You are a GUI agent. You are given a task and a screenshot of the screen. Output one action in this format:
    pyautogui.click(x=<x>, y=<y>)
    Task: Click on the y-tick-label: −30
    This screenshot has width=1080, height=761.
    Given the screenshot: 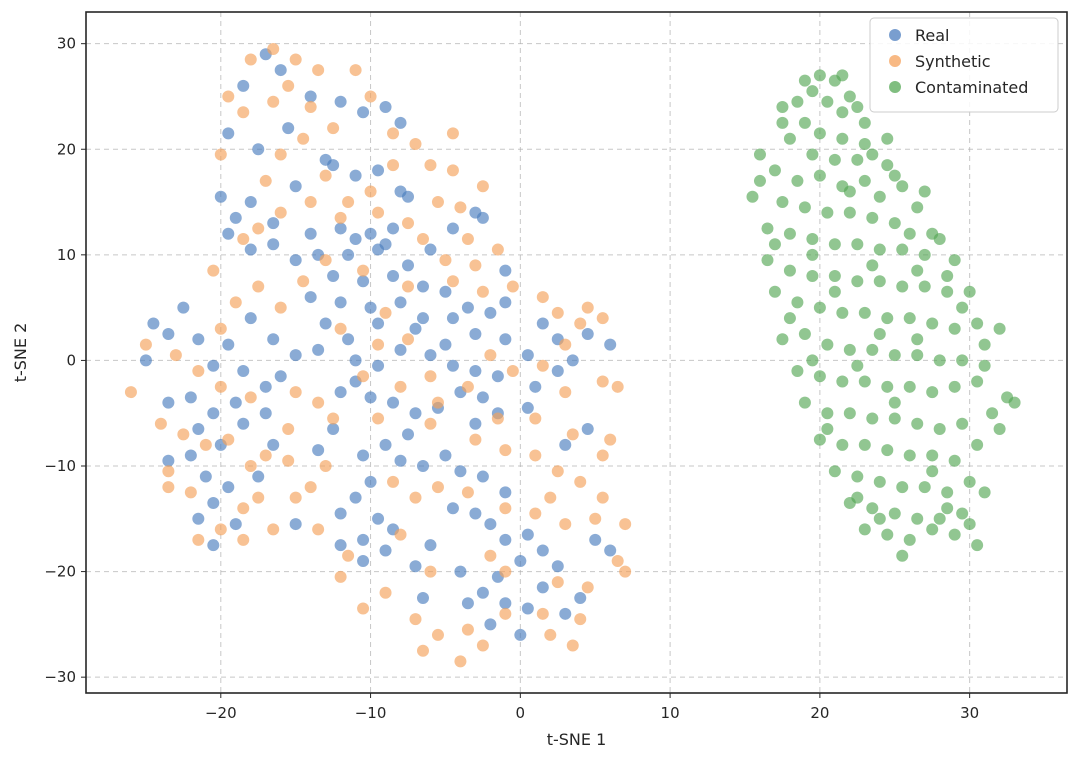 What is the action you would take?
    pyautogui.click(x=60, y=677)
    